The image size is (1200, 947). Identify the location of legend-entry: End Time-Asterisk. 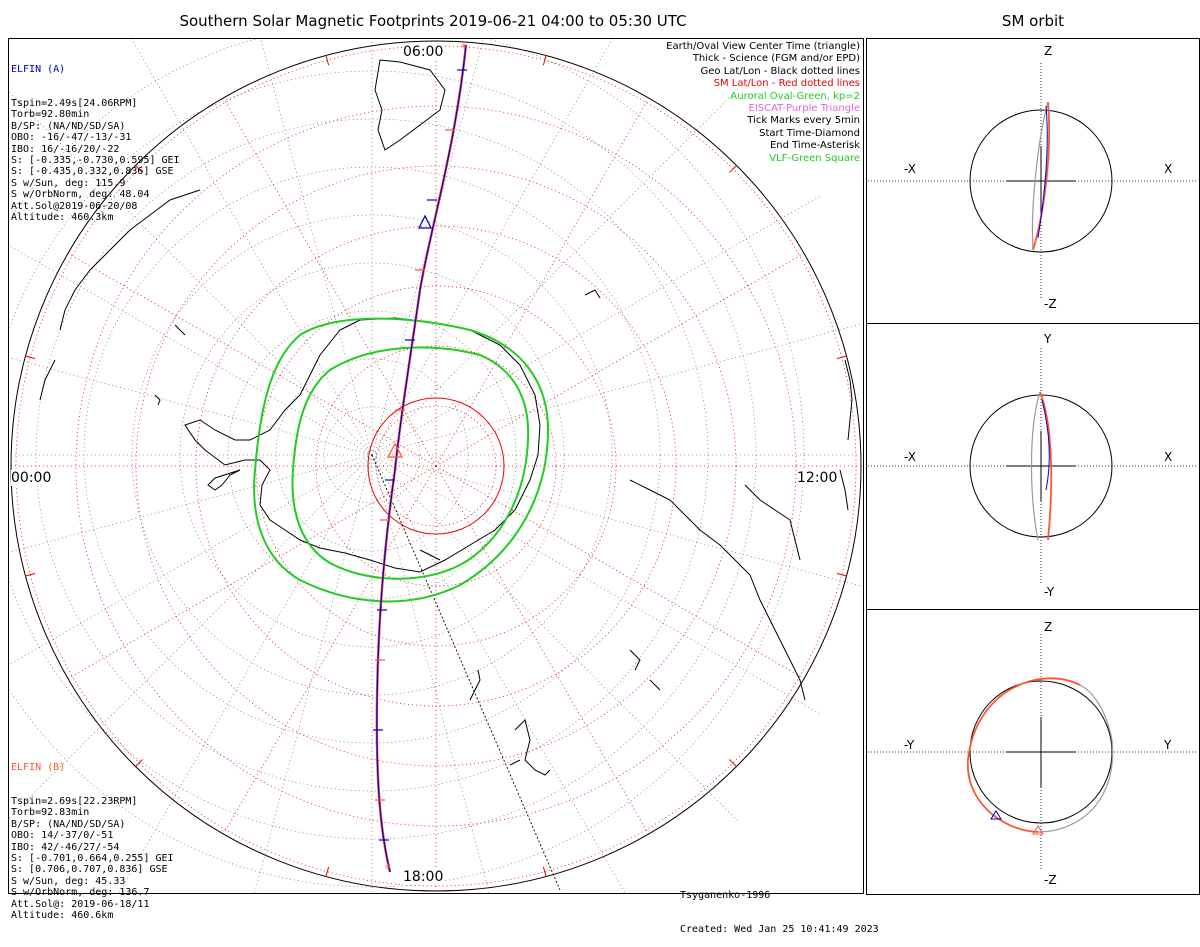
(814, 146).